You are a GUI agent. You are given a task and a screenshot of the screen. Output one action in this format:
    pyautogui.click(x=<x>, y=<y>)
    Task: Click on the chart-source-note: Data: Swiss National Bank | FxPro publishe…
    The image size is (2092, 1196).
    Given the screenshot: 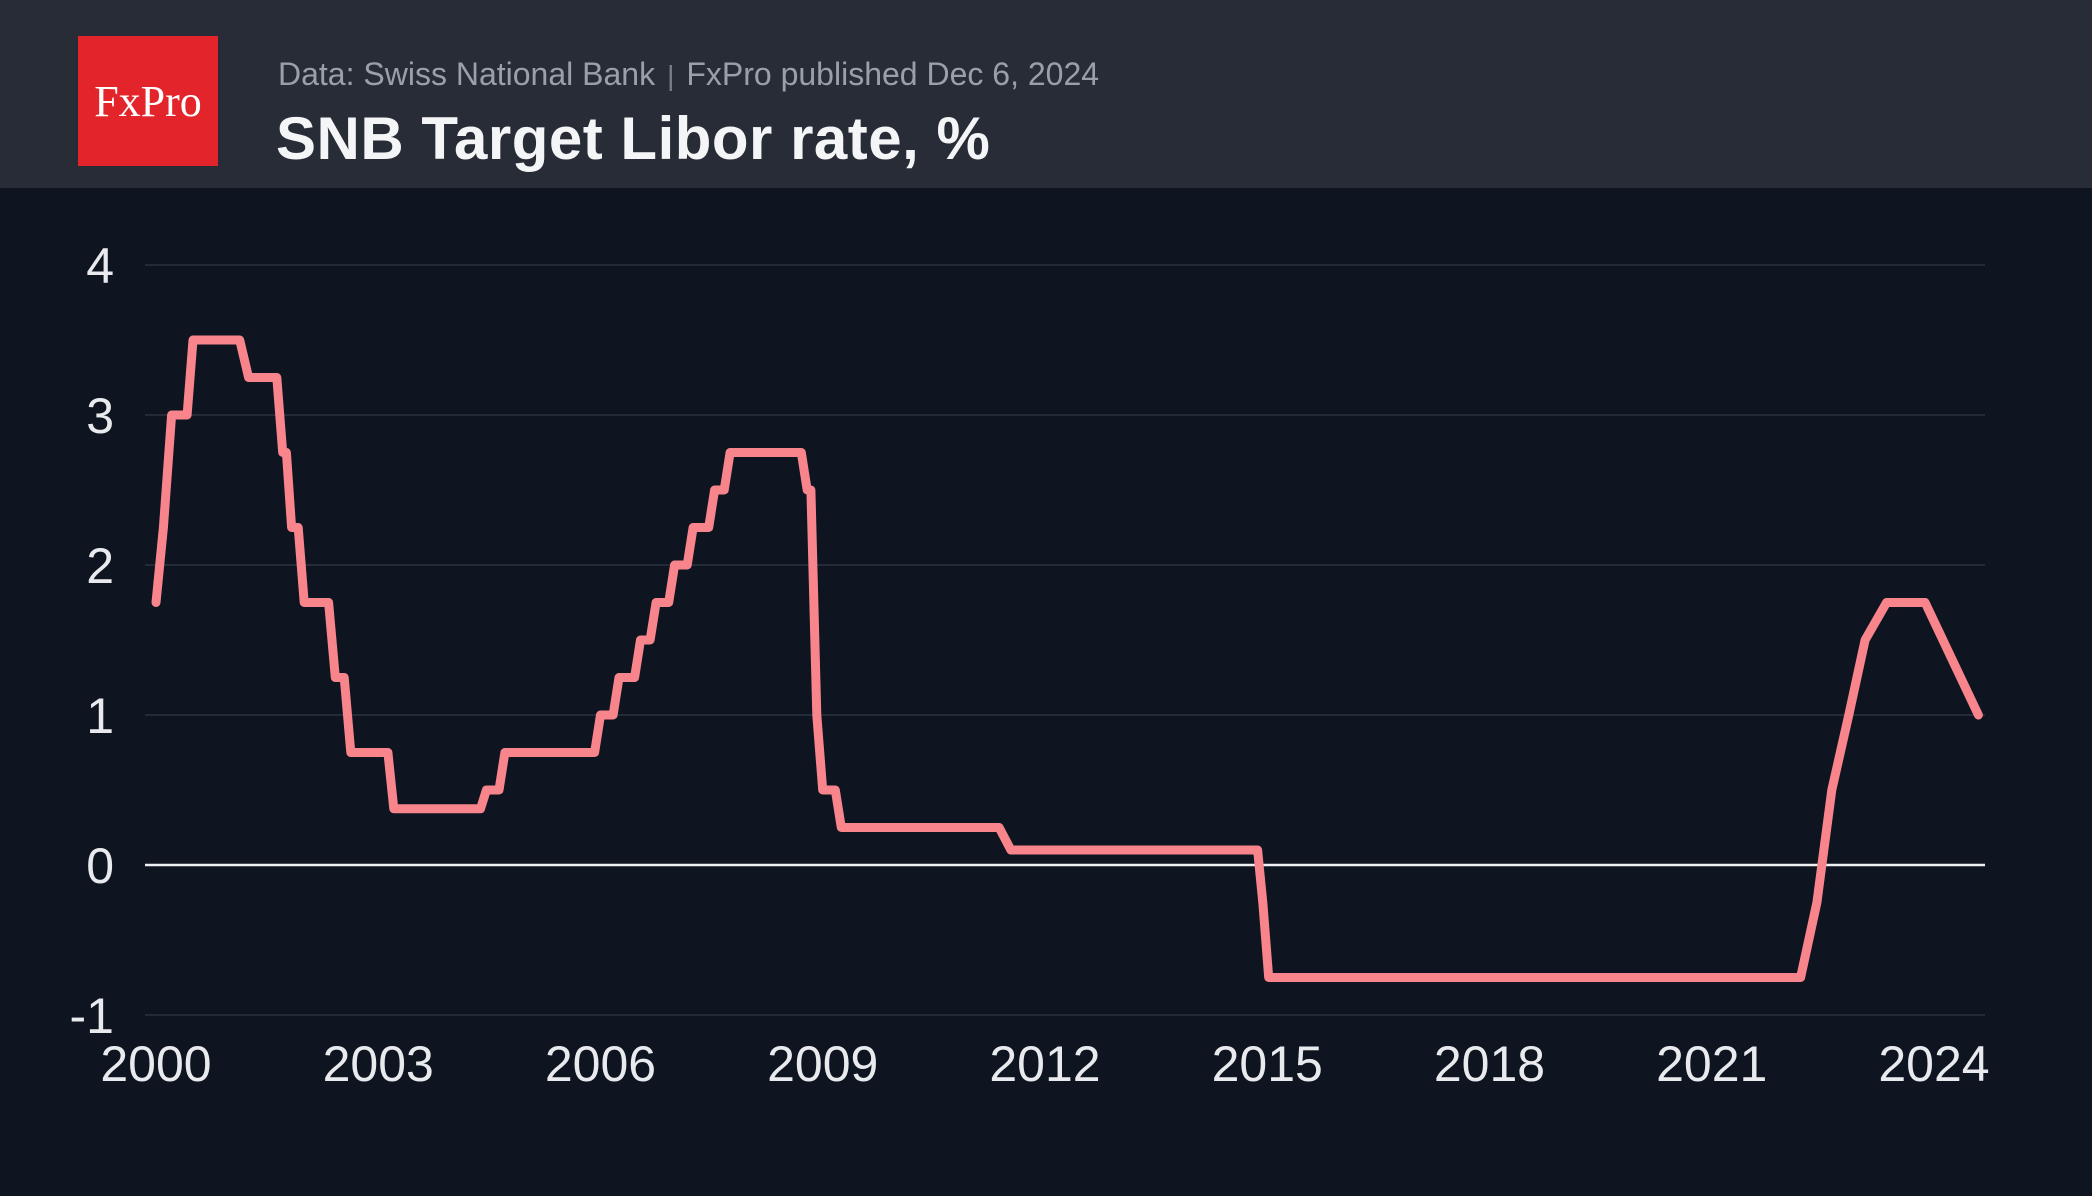 What is the action you would take?
    pyautogui.click(x=688, y=74)
    